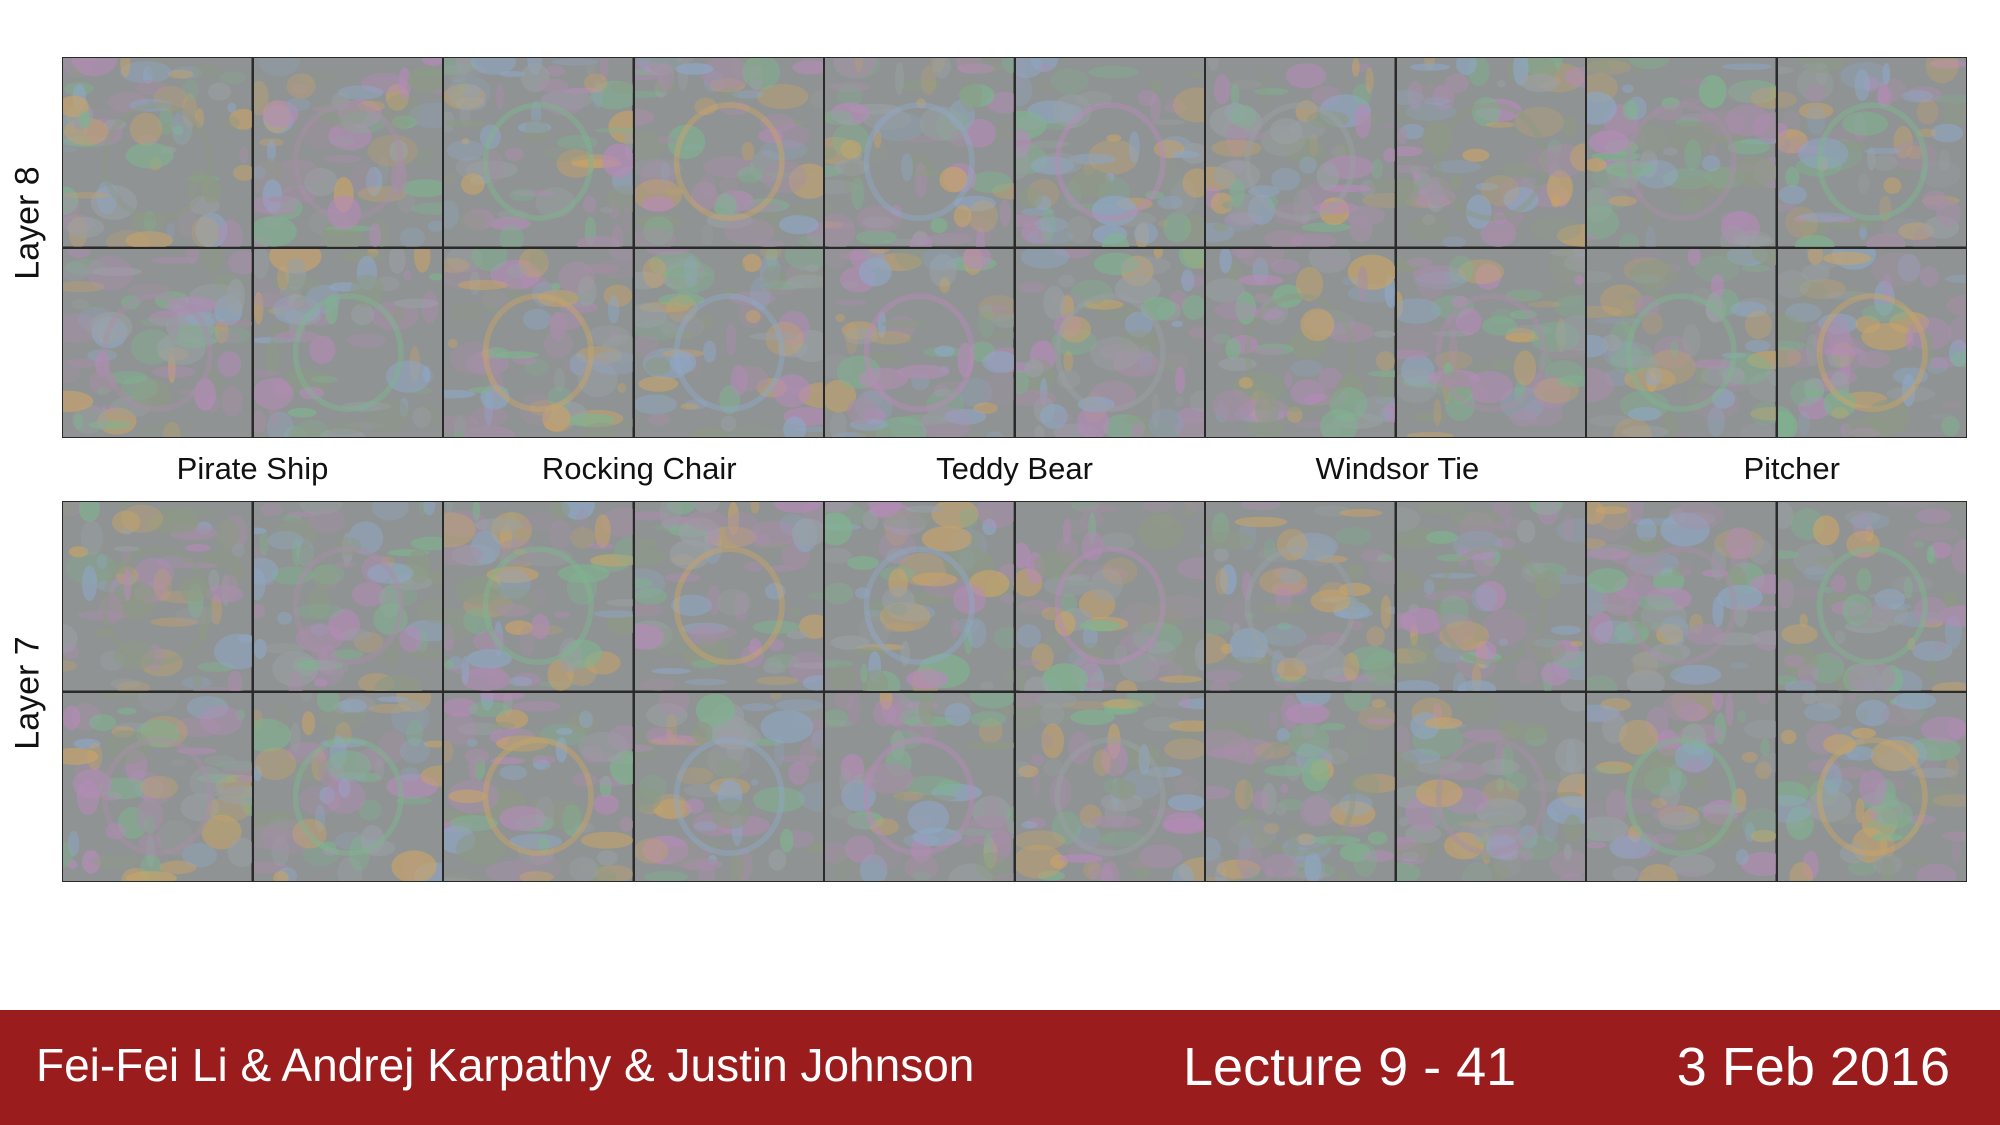 Image resolution: width=2000 pixels, height=1125 pixels. I want to click on footer-date: 3 Feb 2016, so click(1813, 1067).